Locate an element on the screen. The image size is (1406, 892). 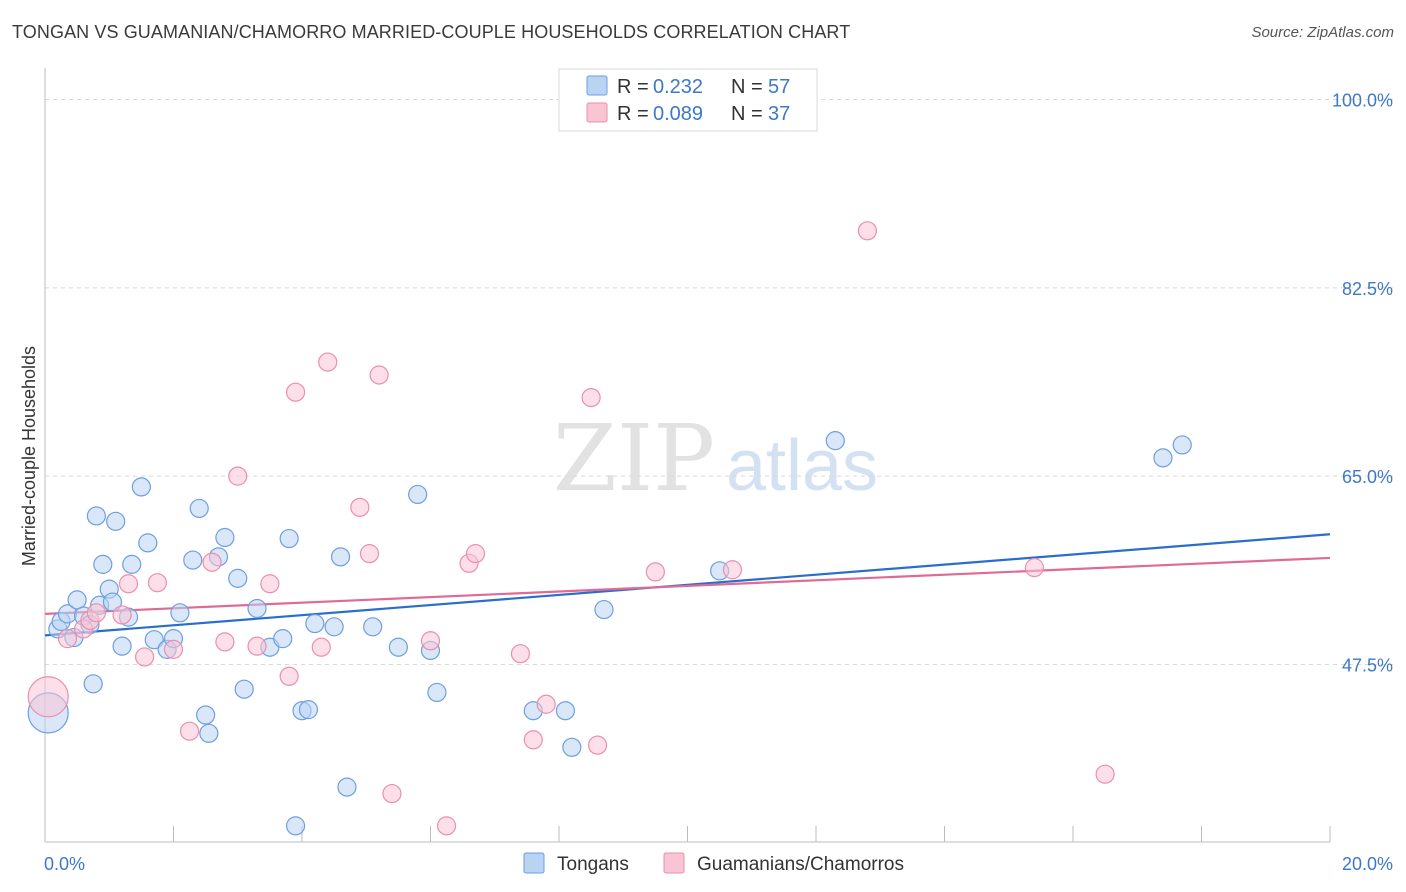
legend-r-label-guamanians: R = is located at coordinates (633, 114).